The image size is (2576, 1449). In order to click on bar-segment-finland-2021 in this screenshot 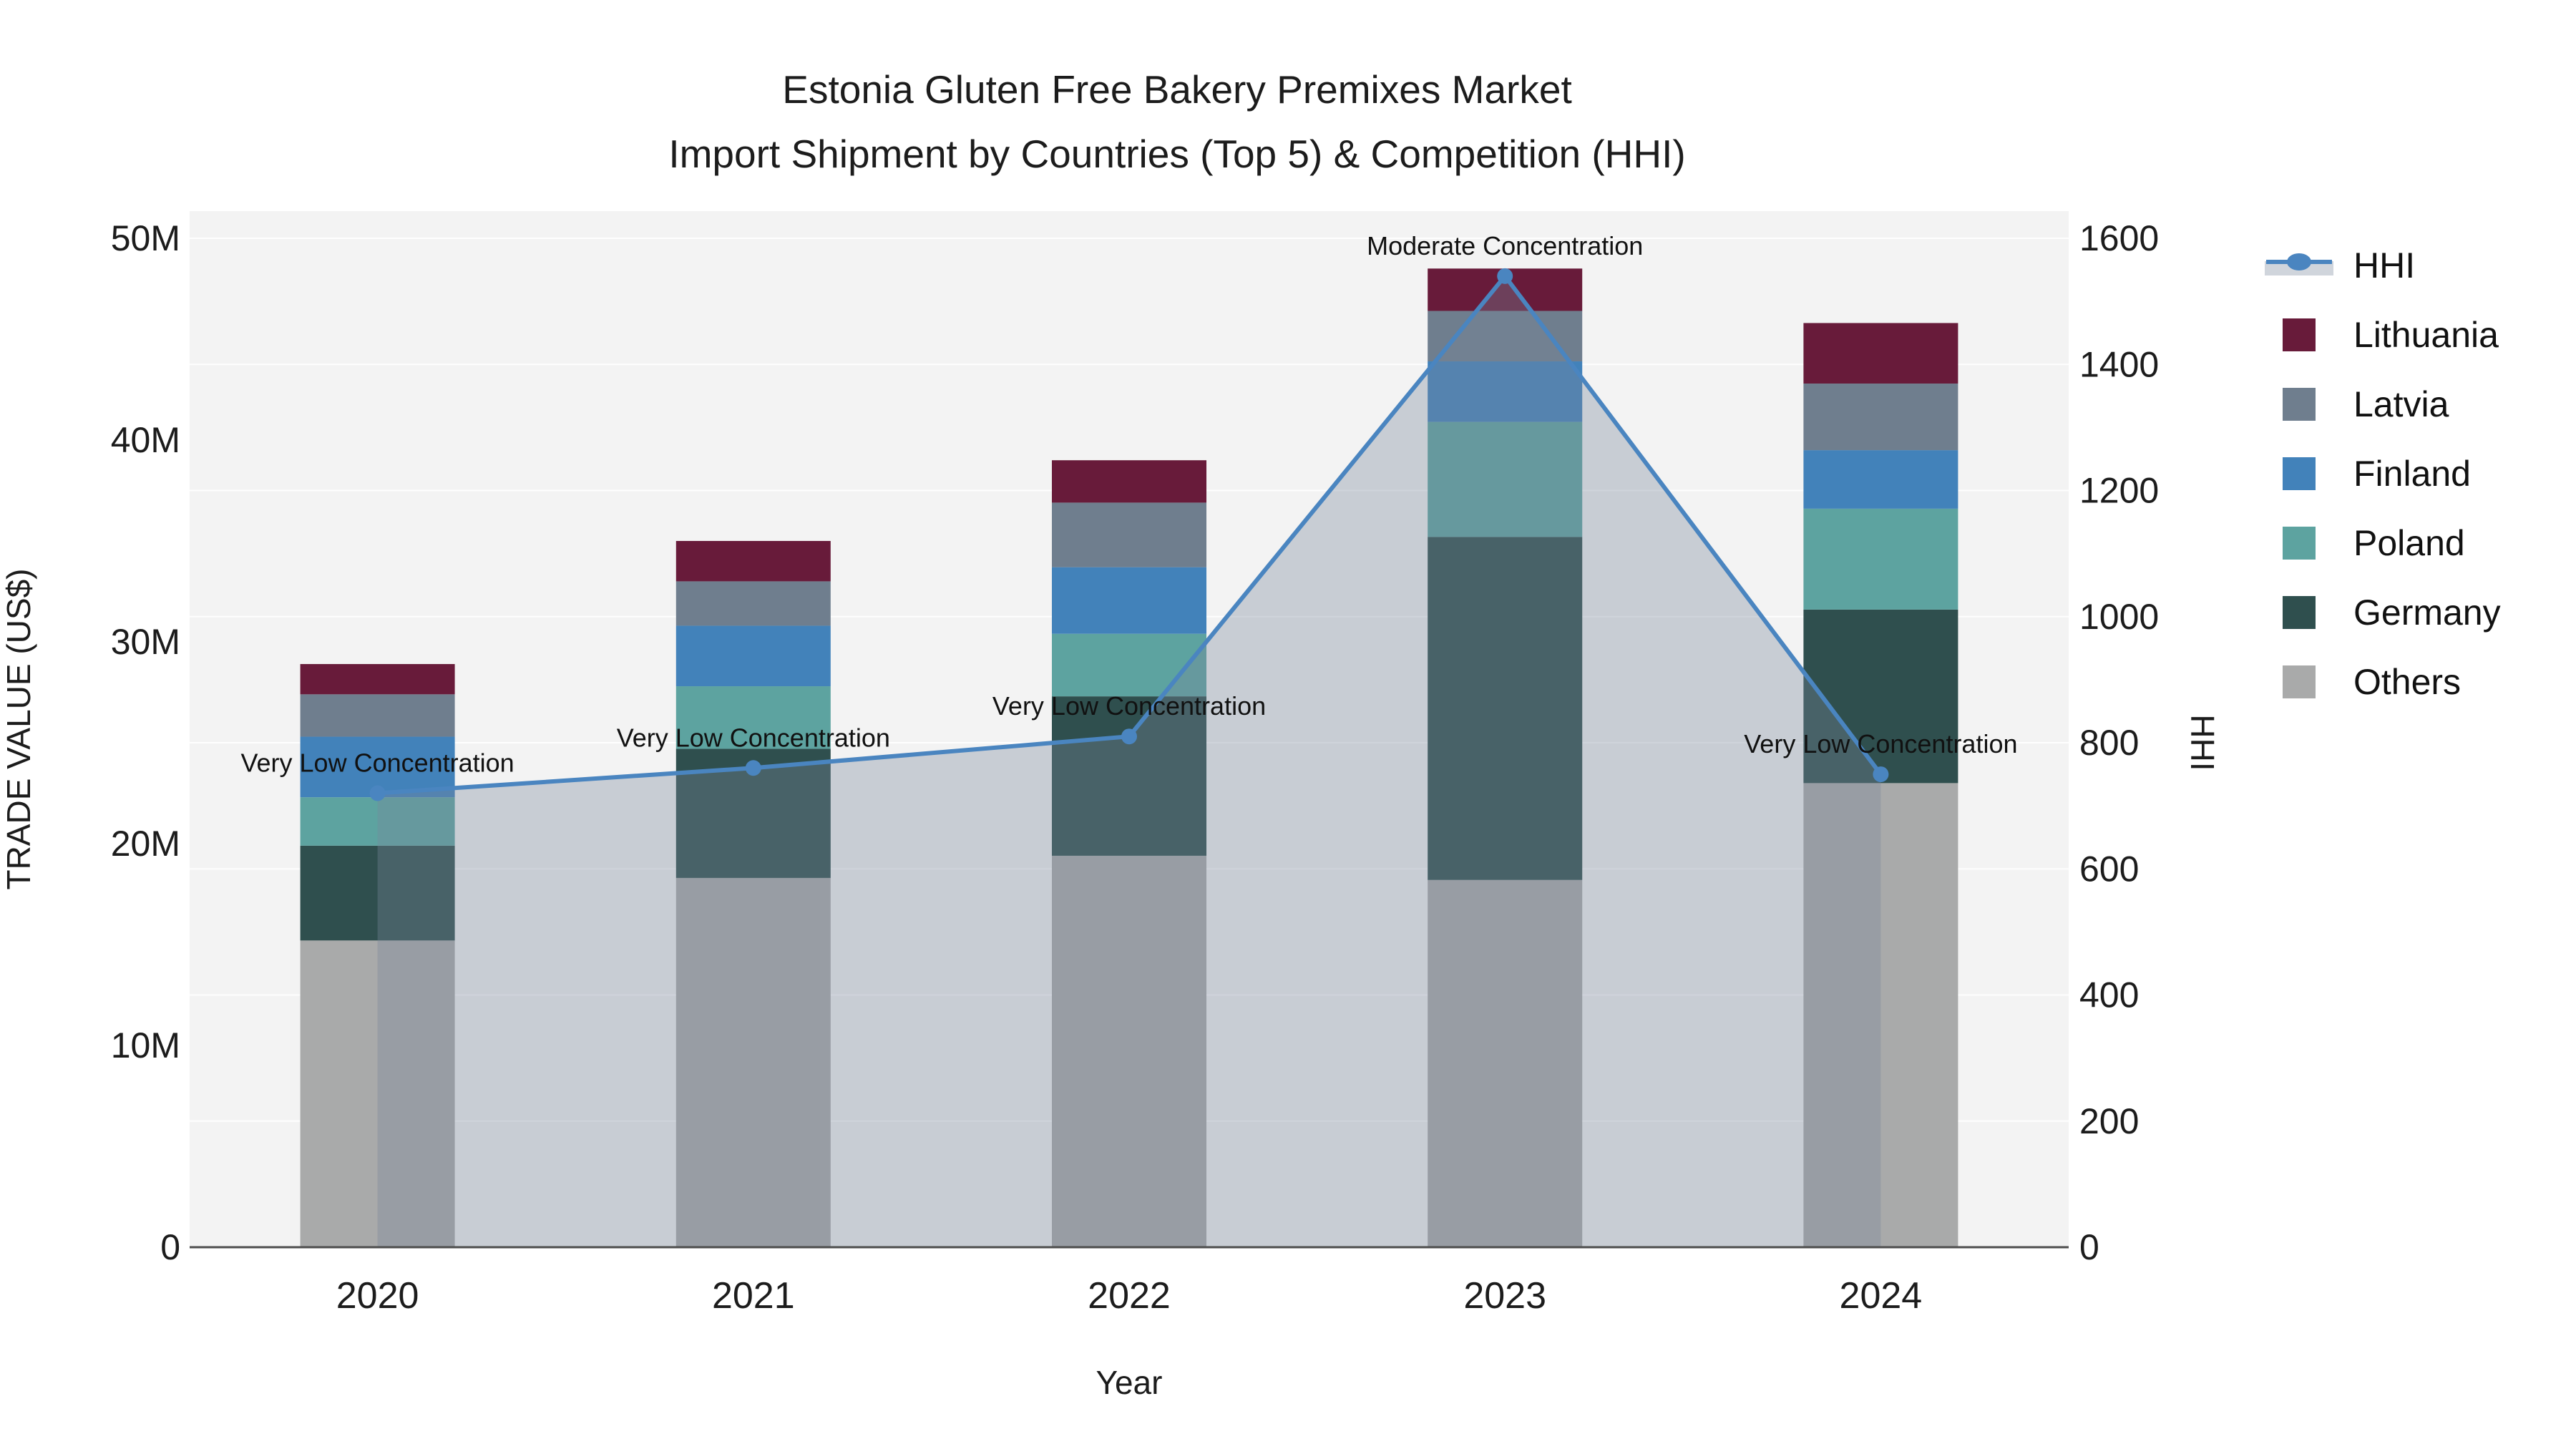, I will do `click(753, 656)`.